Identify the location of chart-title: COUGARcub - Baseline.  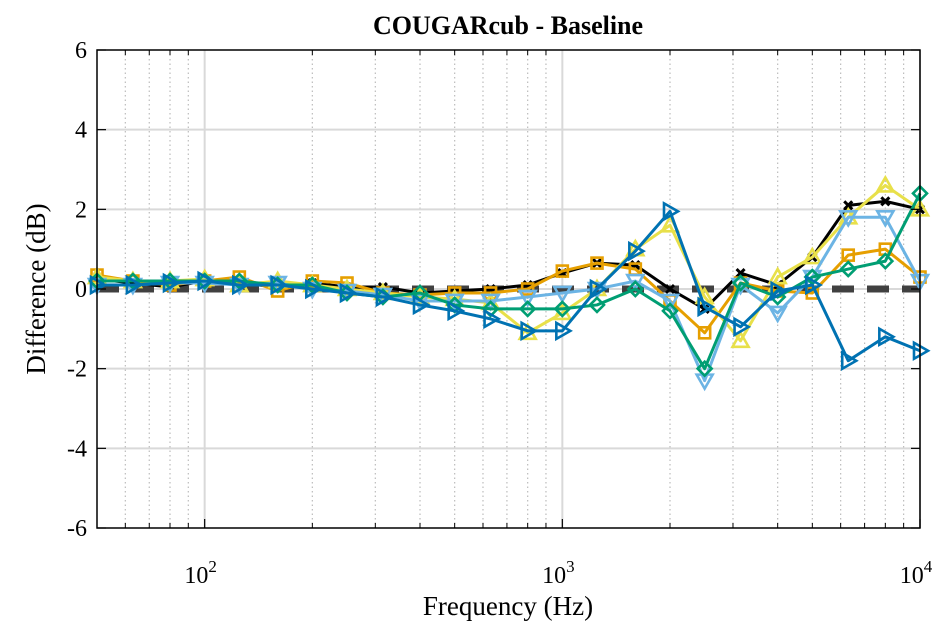
(508, 25).